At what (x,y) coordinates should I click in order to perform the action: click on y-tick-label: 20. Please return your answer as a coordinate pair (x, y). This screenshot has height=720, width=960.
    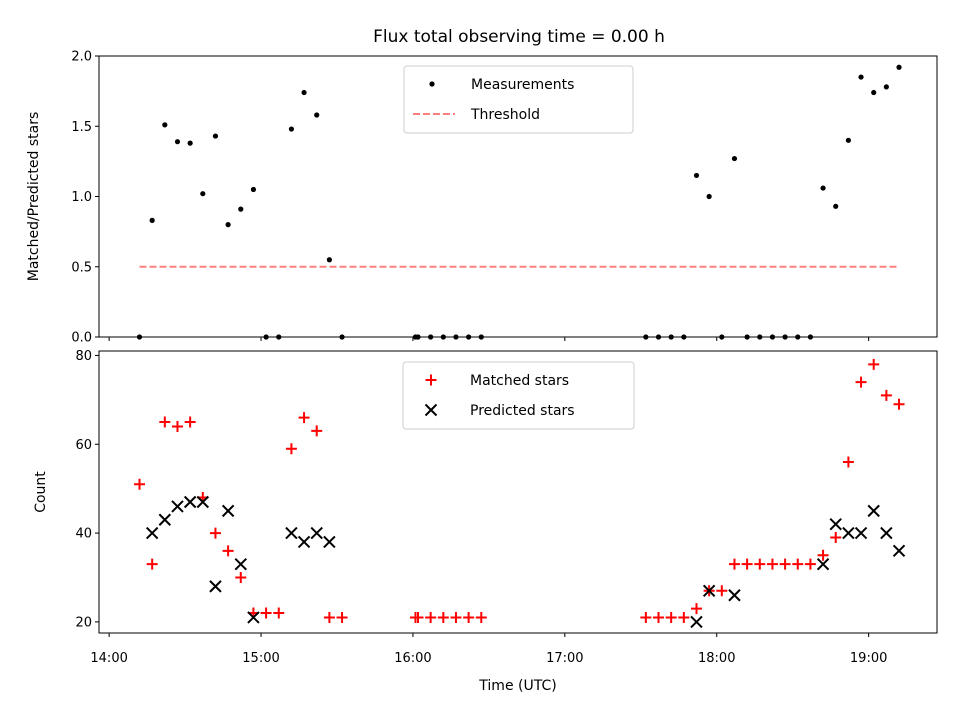
    Looking at the image, I should click on (83, 622).